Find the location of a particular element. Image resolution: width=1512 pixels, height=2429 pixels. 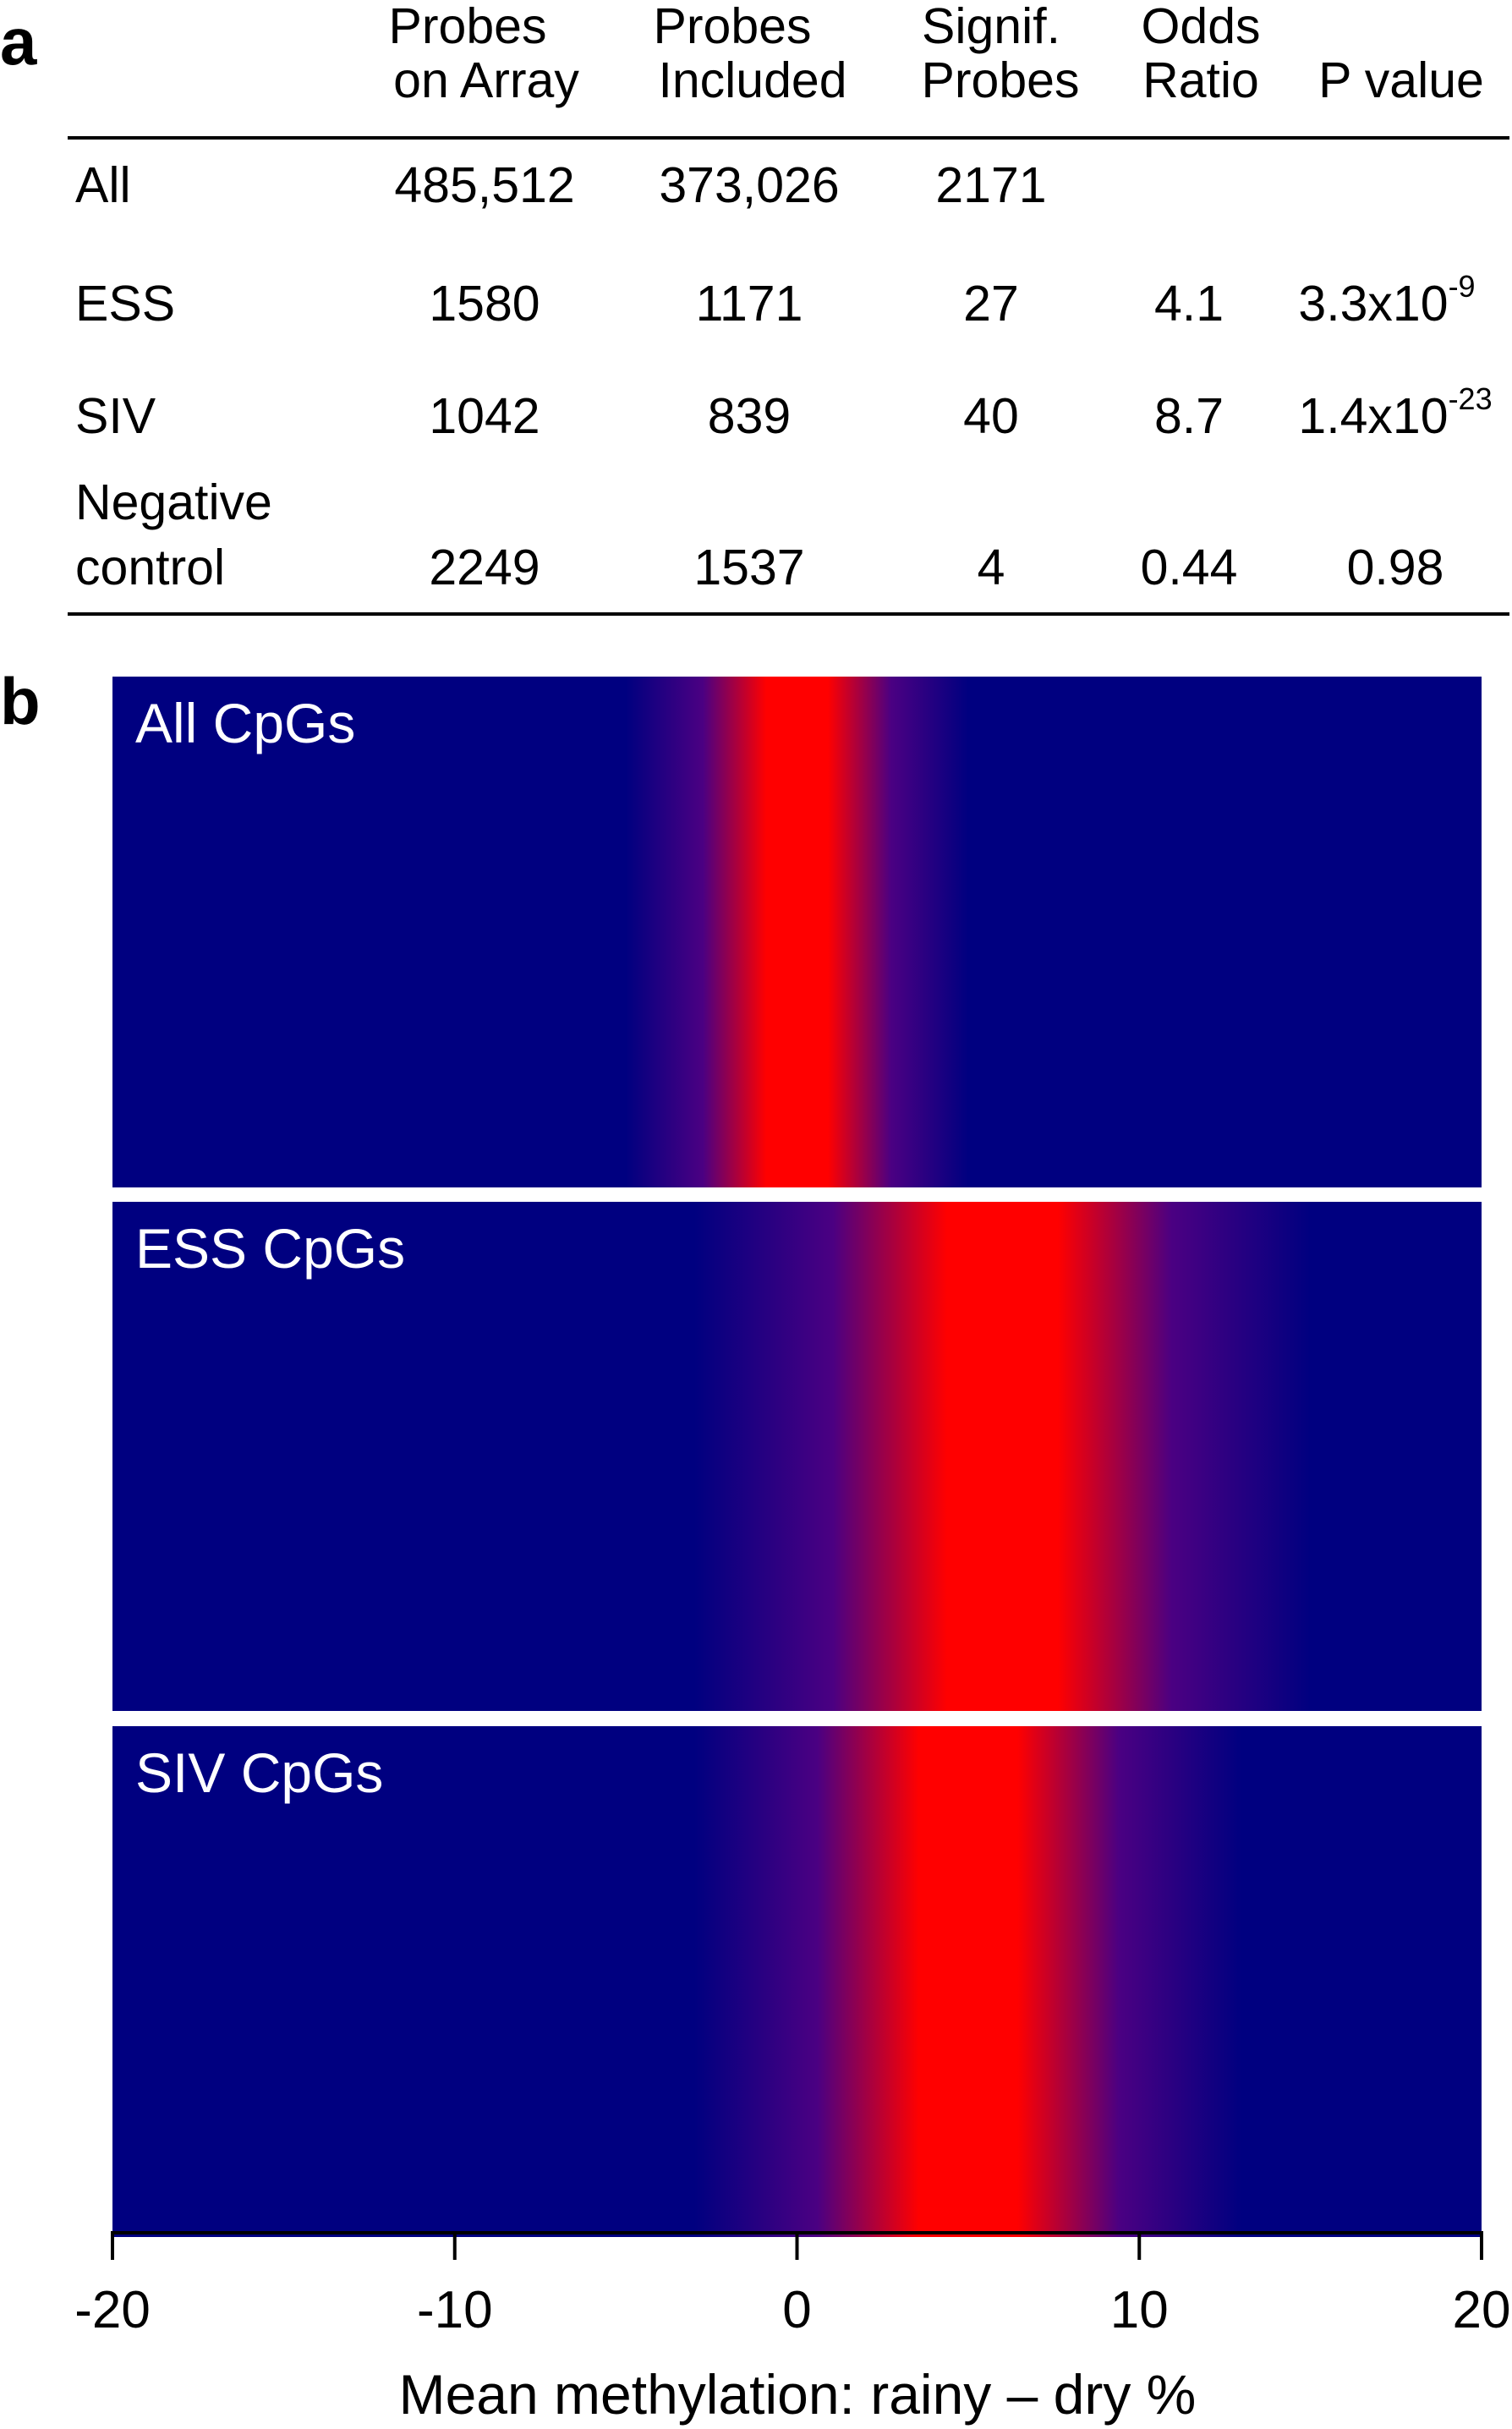

signif-probes-value: 4 is located at coordinates (991, 567).